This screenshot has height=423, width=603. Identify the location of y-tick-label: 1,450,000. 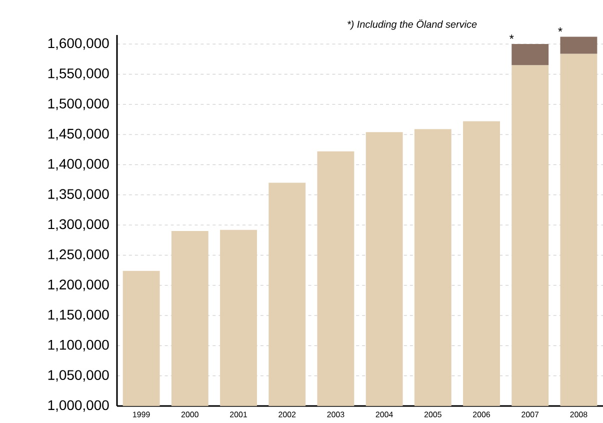
(78, 134).